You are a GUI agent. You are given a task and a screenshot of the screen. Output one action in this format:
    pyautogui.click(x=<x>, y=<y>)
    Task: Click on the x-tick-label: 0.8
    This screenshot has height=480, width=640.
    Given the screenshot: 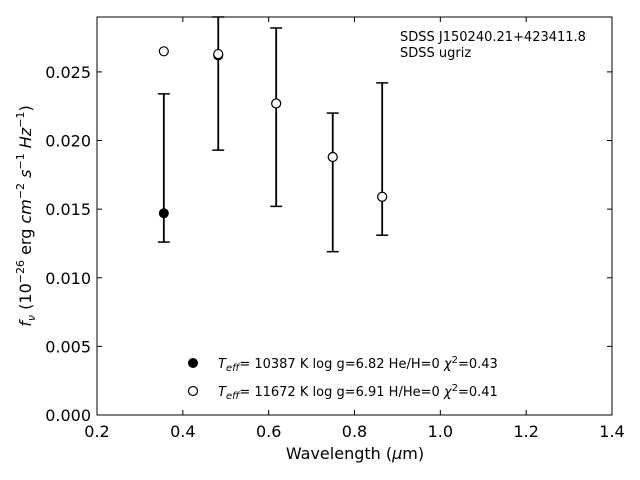 What is the action you would take?
    pyautogui.click(x=354, y=431)
    